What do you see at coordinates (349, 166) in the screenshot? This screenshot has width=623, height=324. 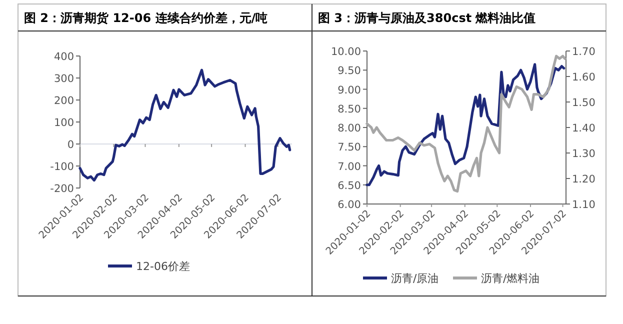 I see `y-tick-label: 7.00` at bounding box center [349, 166].